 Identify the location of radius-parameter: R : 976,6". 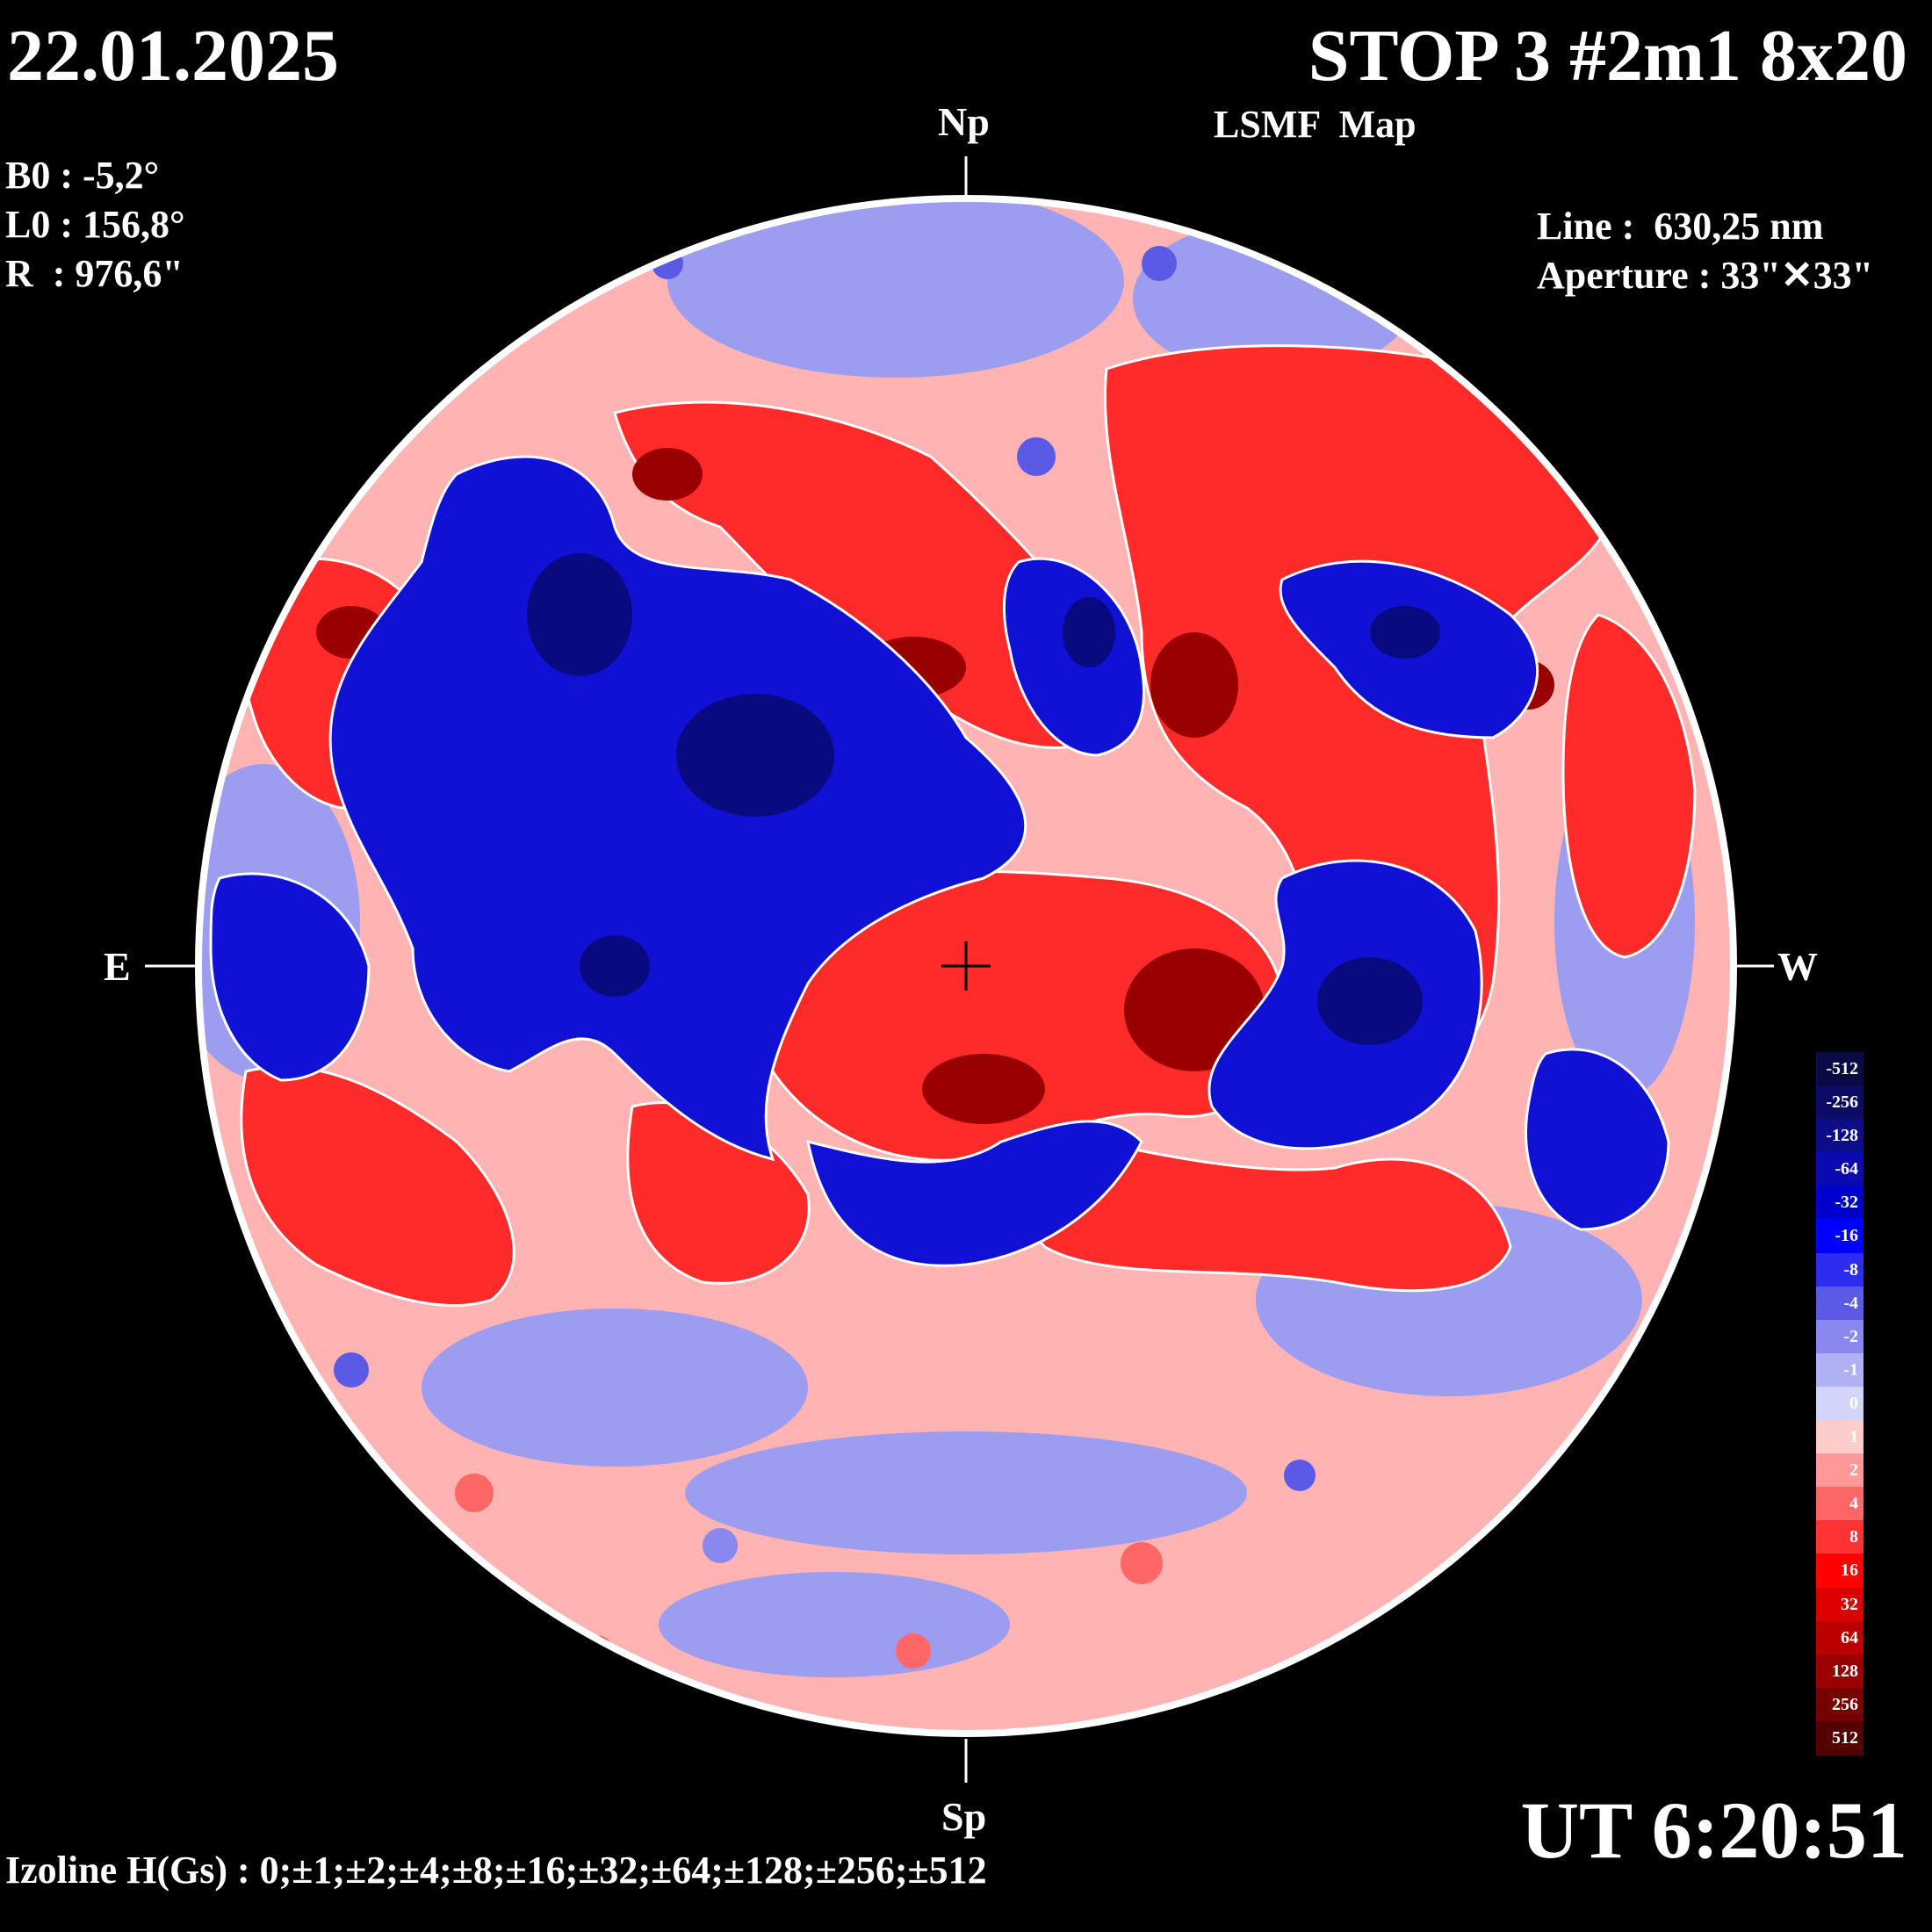
(94, 273).